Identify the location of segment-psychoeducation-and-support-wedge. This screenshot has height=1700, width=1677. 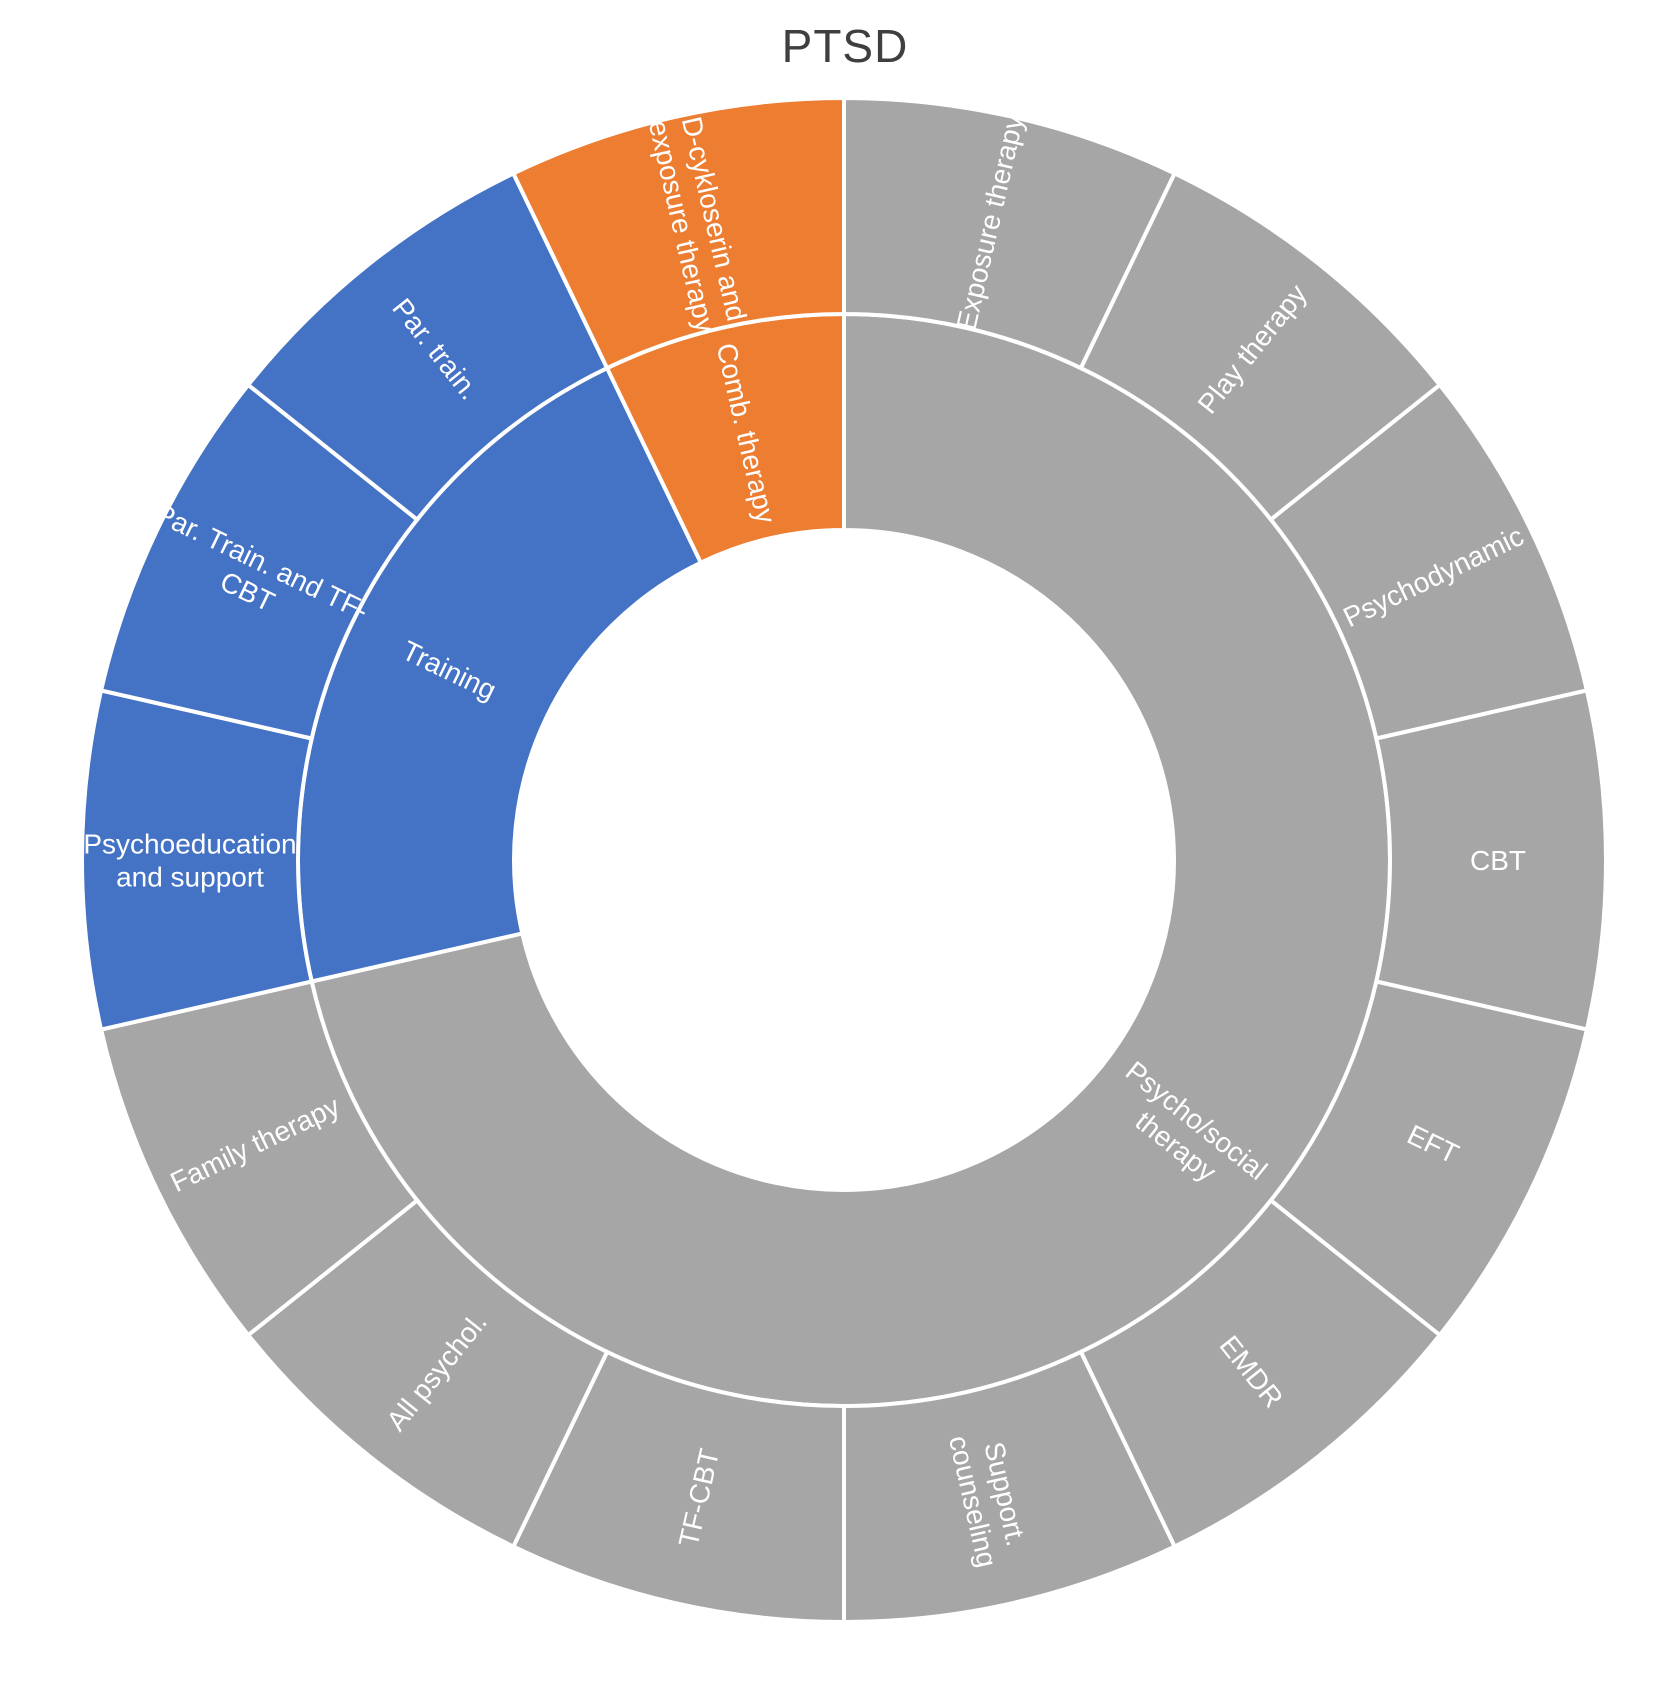
(197, 860).